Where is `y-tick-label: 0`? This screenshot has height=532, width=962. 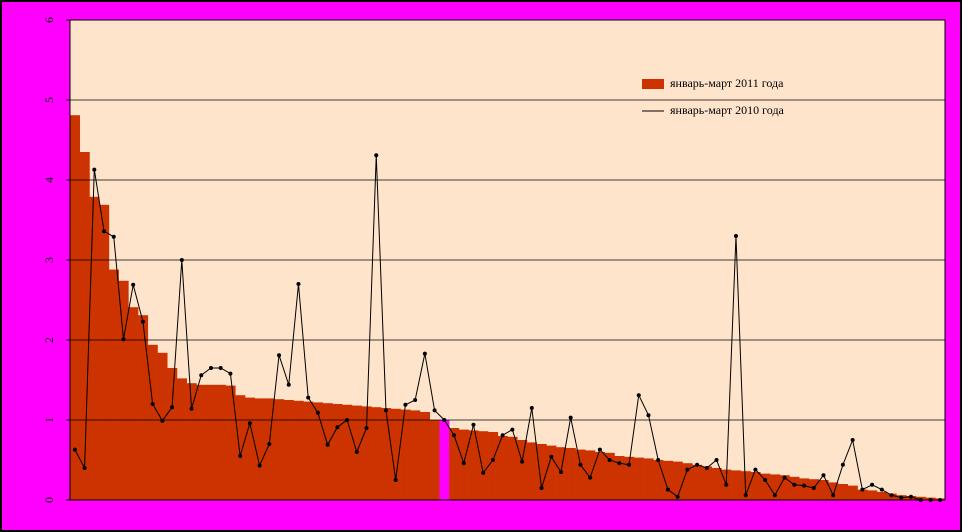 y-tick-label: 0 is located at coordinates (49, 500).